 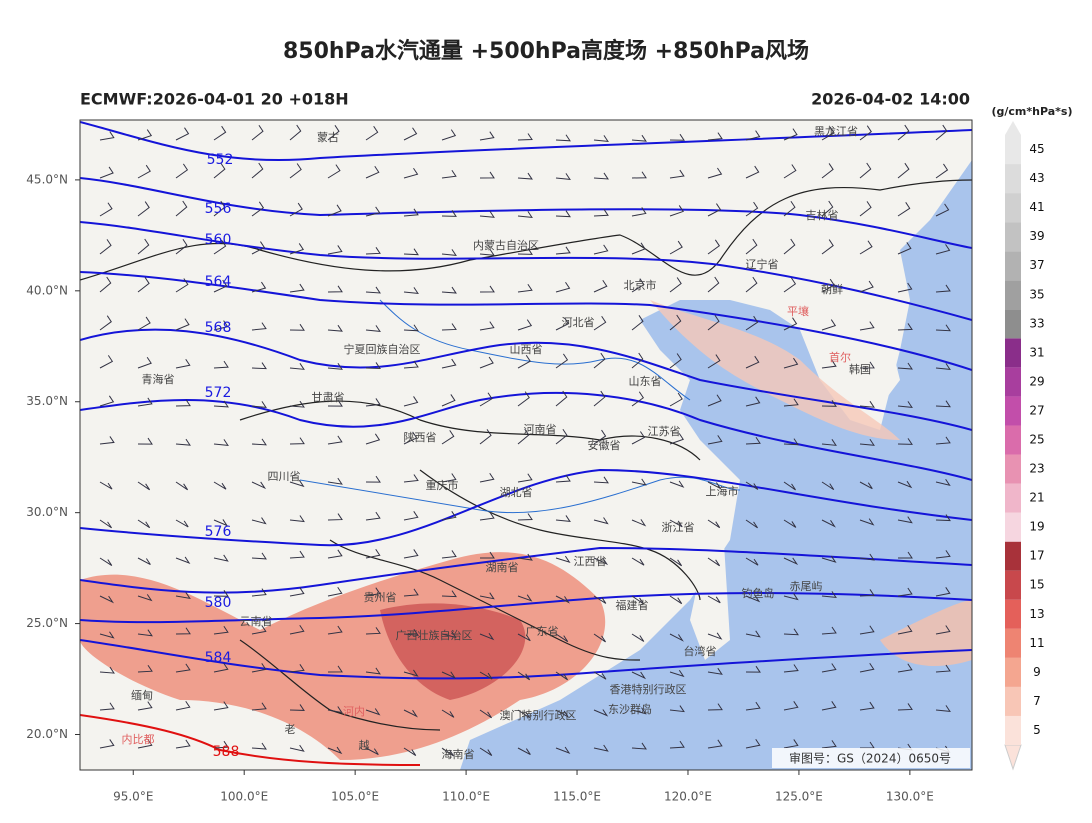 What do you see at coordinates (799, 797) in the screenshot?
I see `x-tick-label: 125.0°E` at bounding box center [799, 797].